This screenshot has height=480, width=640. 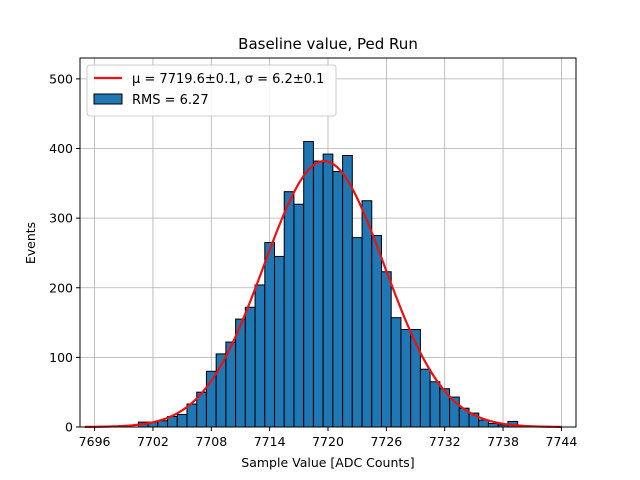 I want to click on x-axis-label: Sample Value [ADC Counts], so click(x=327, y=462).